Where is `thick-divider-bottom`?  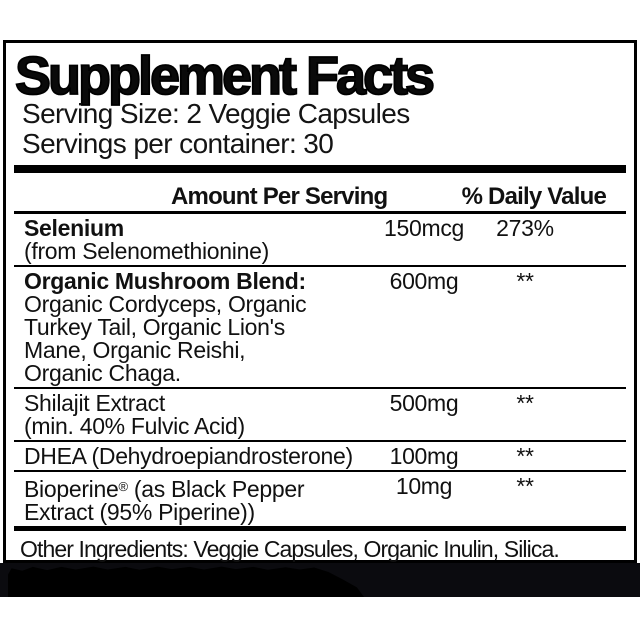 thick-divider-bottom is located at coordinates (320, 528).